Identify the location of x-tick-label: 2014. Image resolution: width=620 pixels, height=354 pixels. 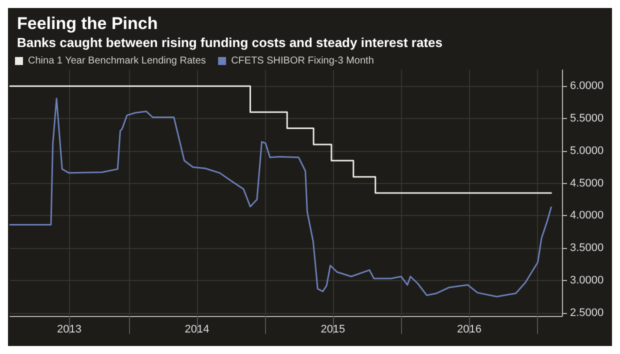
(197, 330).